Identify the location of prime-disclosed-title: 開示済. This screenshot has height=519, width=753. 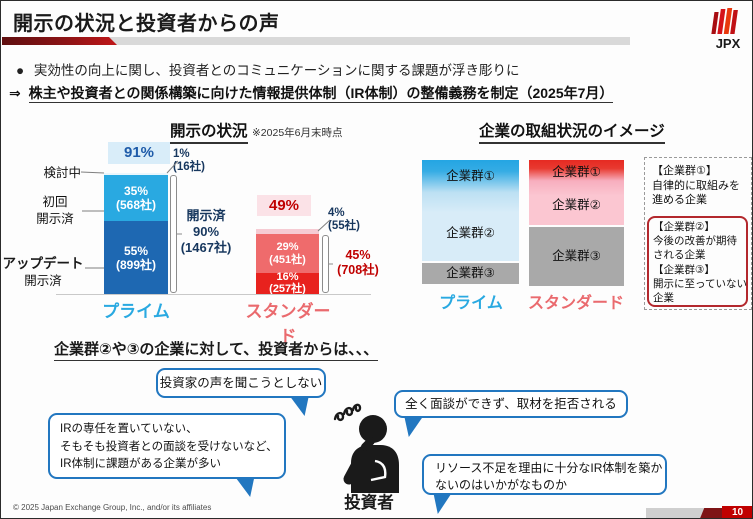
(206, 215).